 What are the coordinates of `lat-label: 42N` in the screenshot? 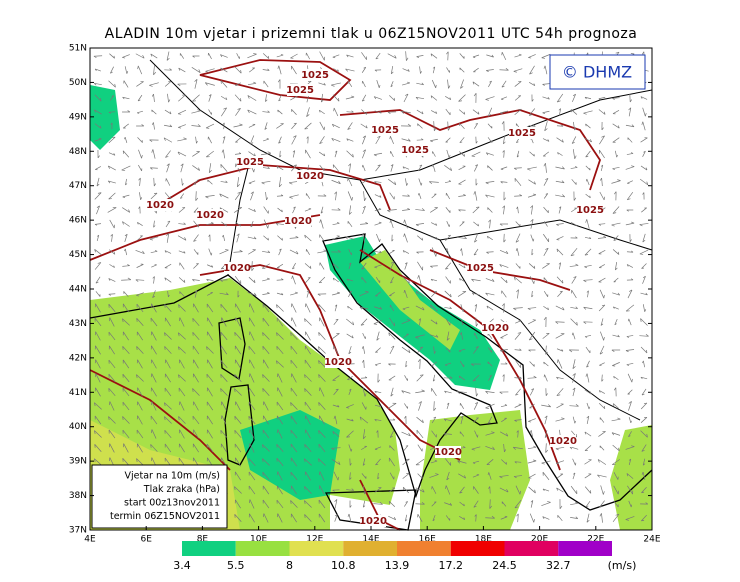 It's located at (78, 358).